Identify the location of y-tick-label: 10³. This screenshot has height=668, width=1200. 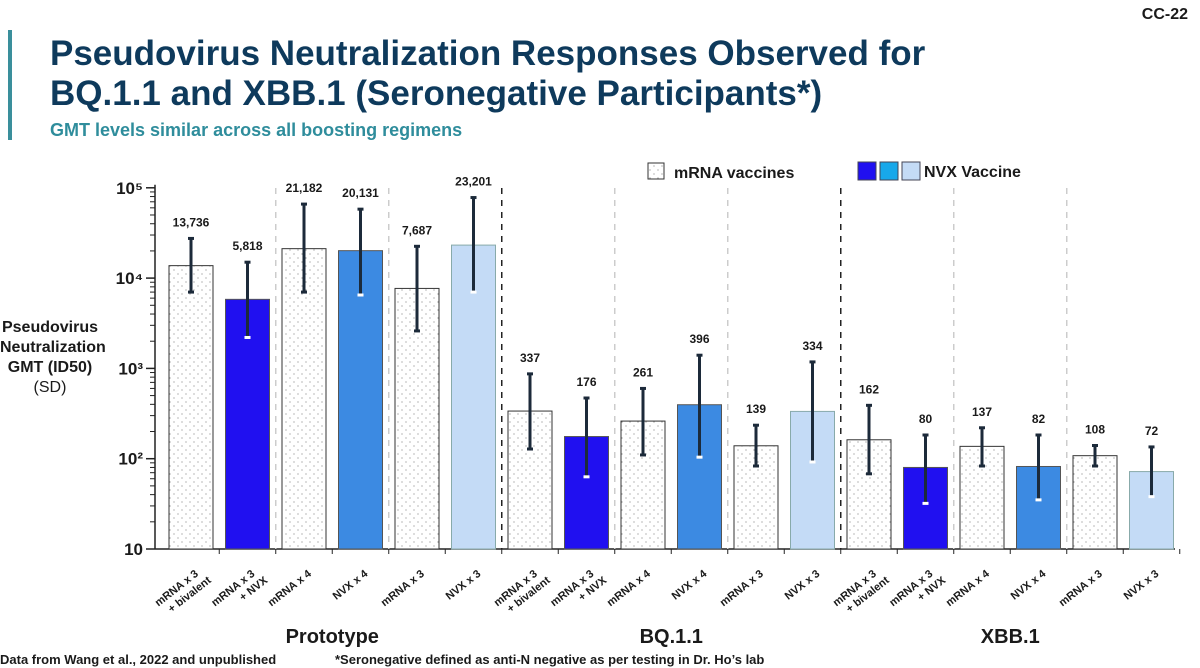
(130, 368).